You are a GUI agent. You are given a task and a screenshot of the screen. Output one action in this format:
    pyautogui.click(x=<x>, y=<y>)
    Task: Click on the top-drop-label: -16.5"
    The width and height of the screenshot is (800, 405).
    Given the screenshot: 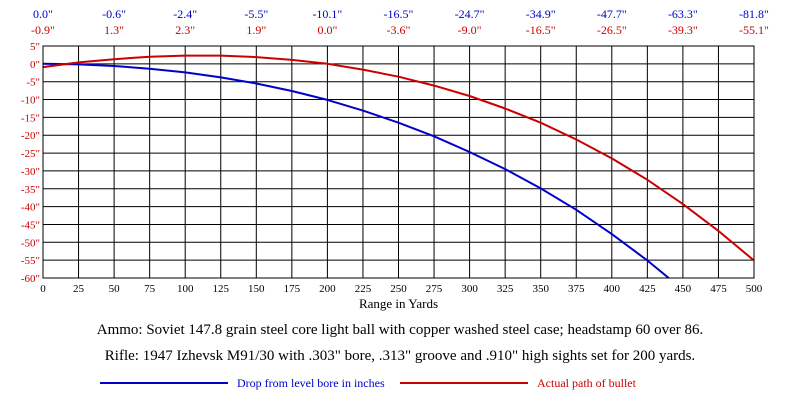 What is the action you would take?
    pyautogui.click(x=399, y=14)
    